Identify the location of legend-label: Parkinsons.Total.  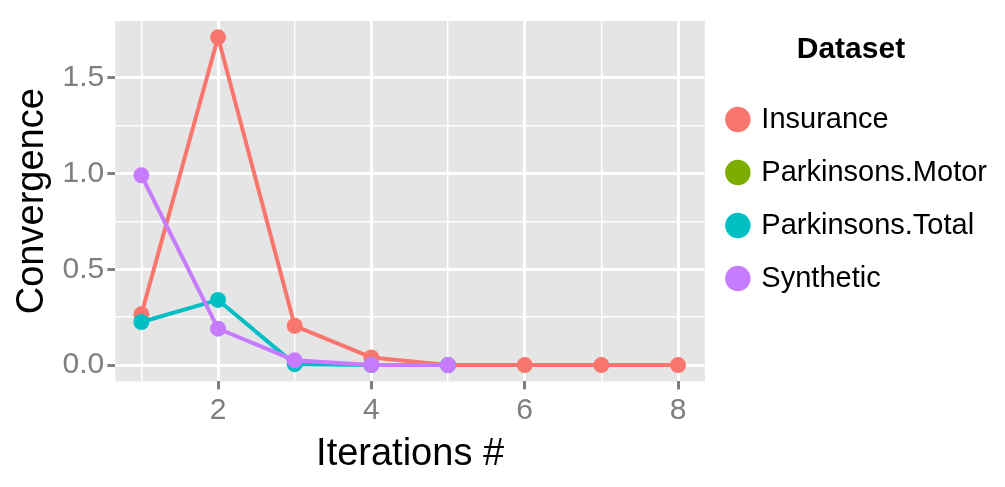
(868, 223).